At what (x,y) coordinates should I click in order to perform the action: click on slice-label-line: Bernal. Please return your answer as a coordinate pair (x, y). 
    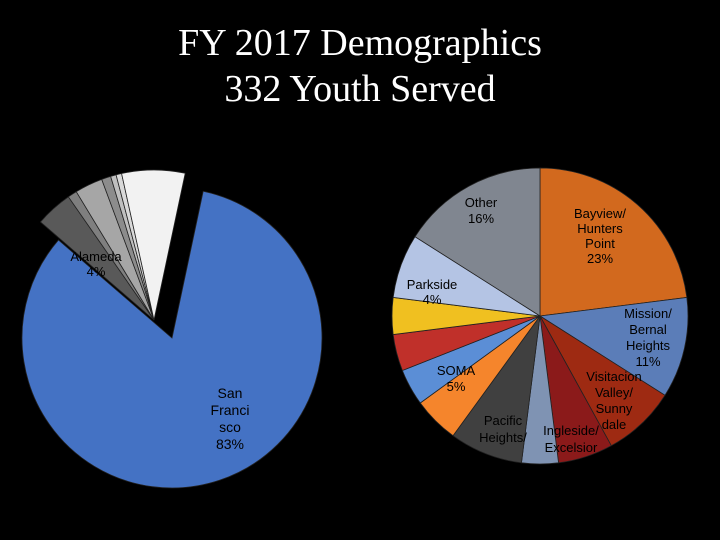
    Looking at the image, I should click on (648, 329).